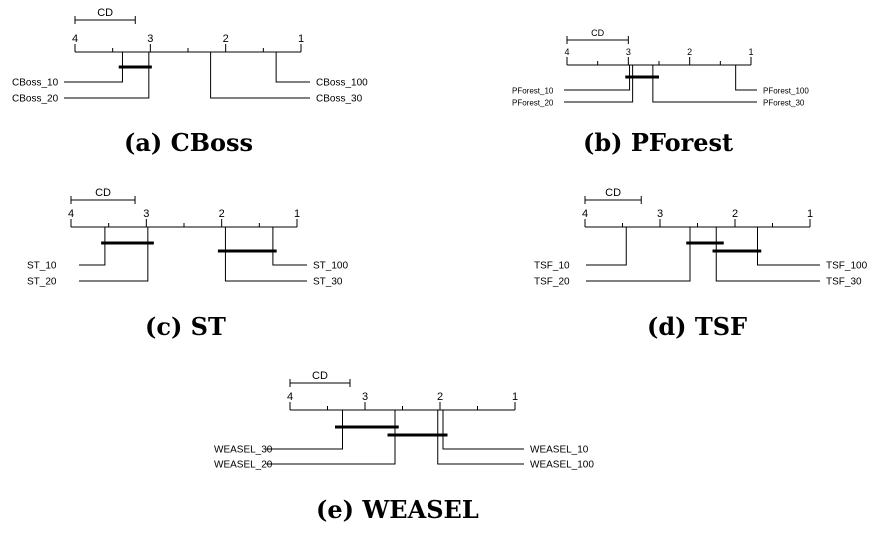  What do you see at coordinates (697, 326) in the screenshot?
I see `caption-tsf: (d) TSF` at bounding box center [697, 326].